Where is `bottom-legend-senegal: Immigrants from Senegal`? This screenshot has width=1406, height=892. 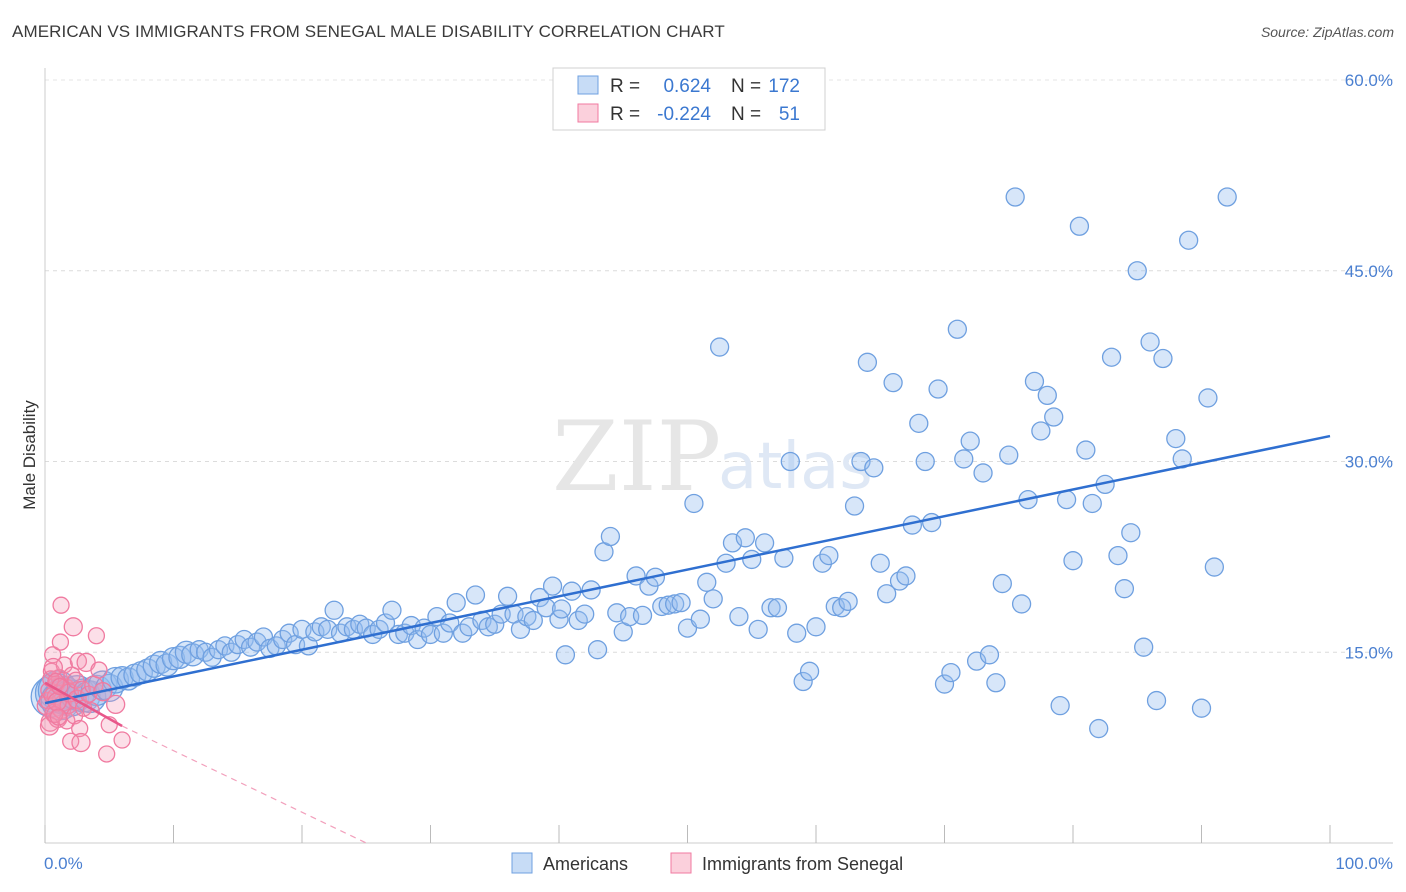
bottom-legend-senegal: Immigrants from Senegal is located at coordinates (802, 864).